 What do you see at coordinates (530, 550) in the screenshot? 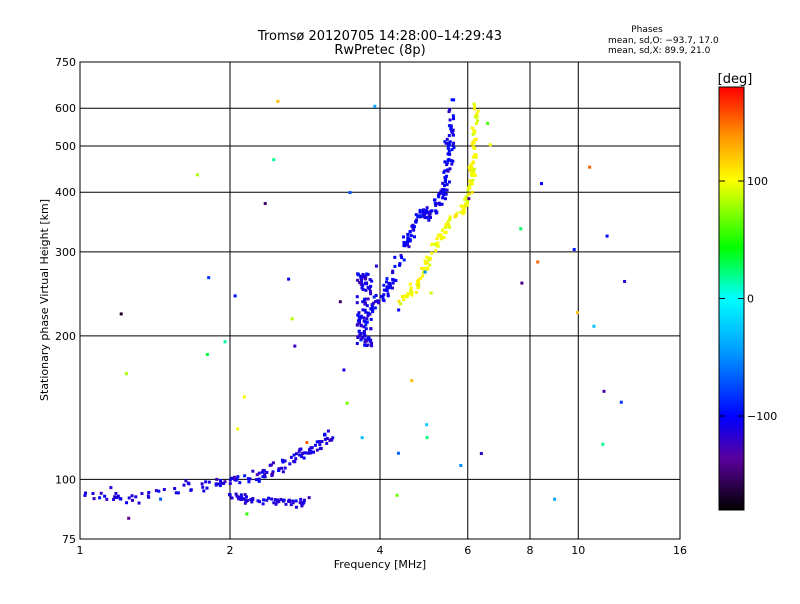
I see `x-tick-label: 8` at bounding box center [530, 550].